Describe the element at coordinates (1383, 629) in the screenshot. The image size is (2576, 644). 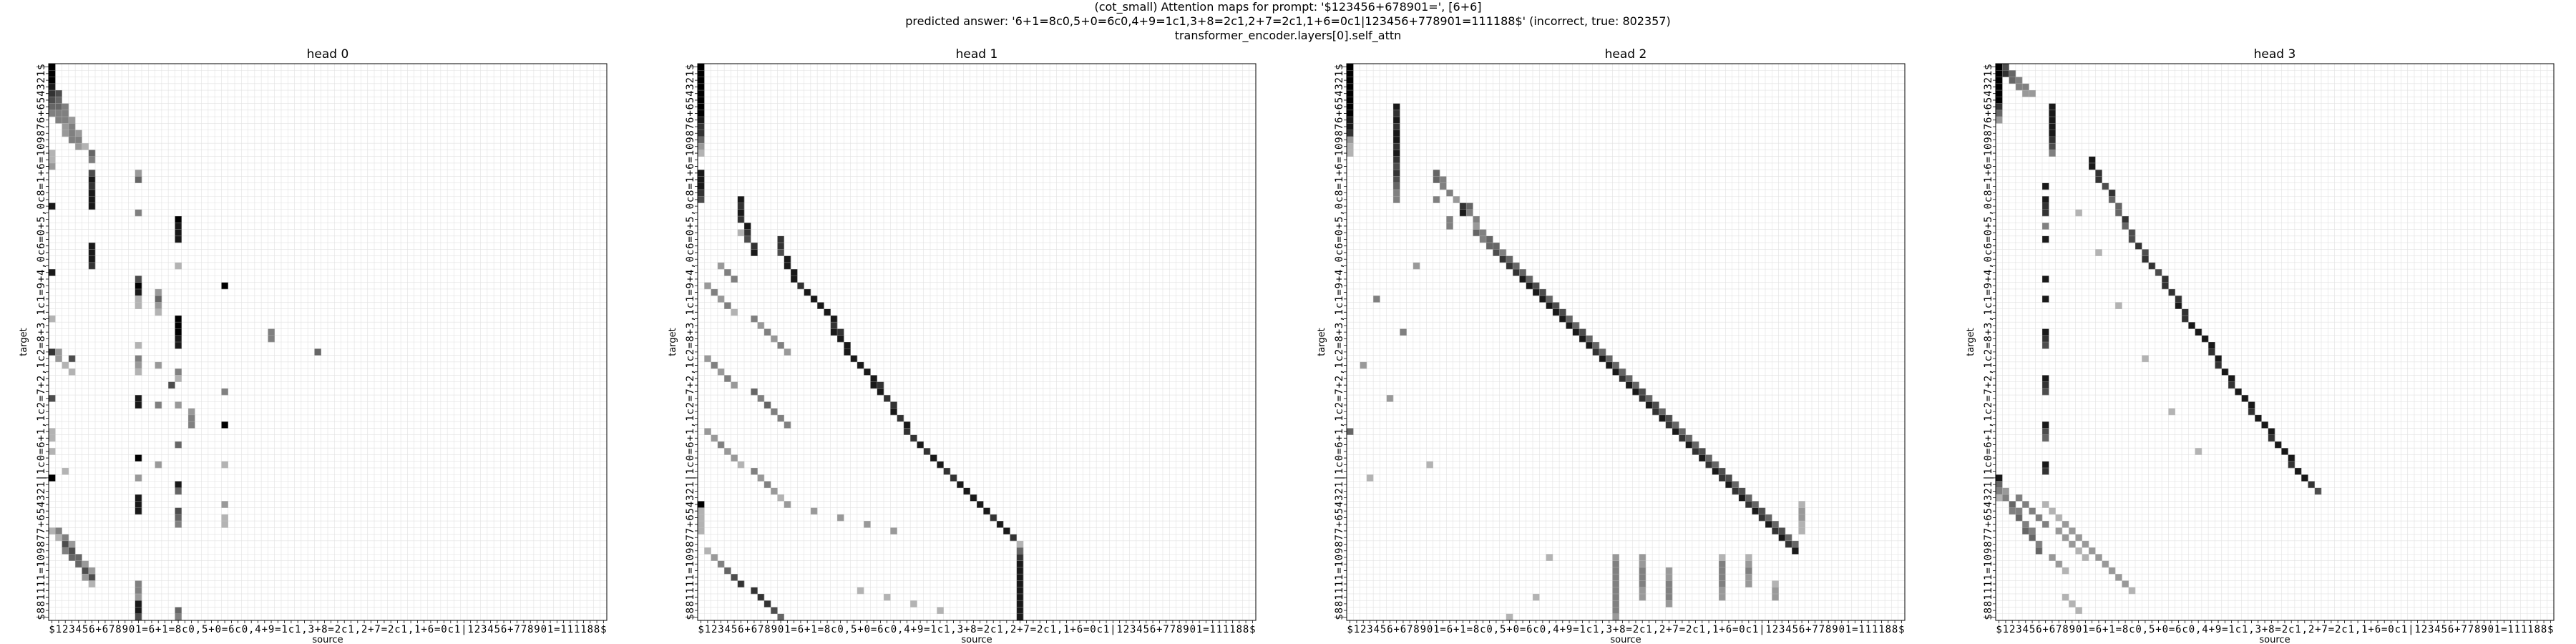
I see `x-tick-label: 5` at that location.